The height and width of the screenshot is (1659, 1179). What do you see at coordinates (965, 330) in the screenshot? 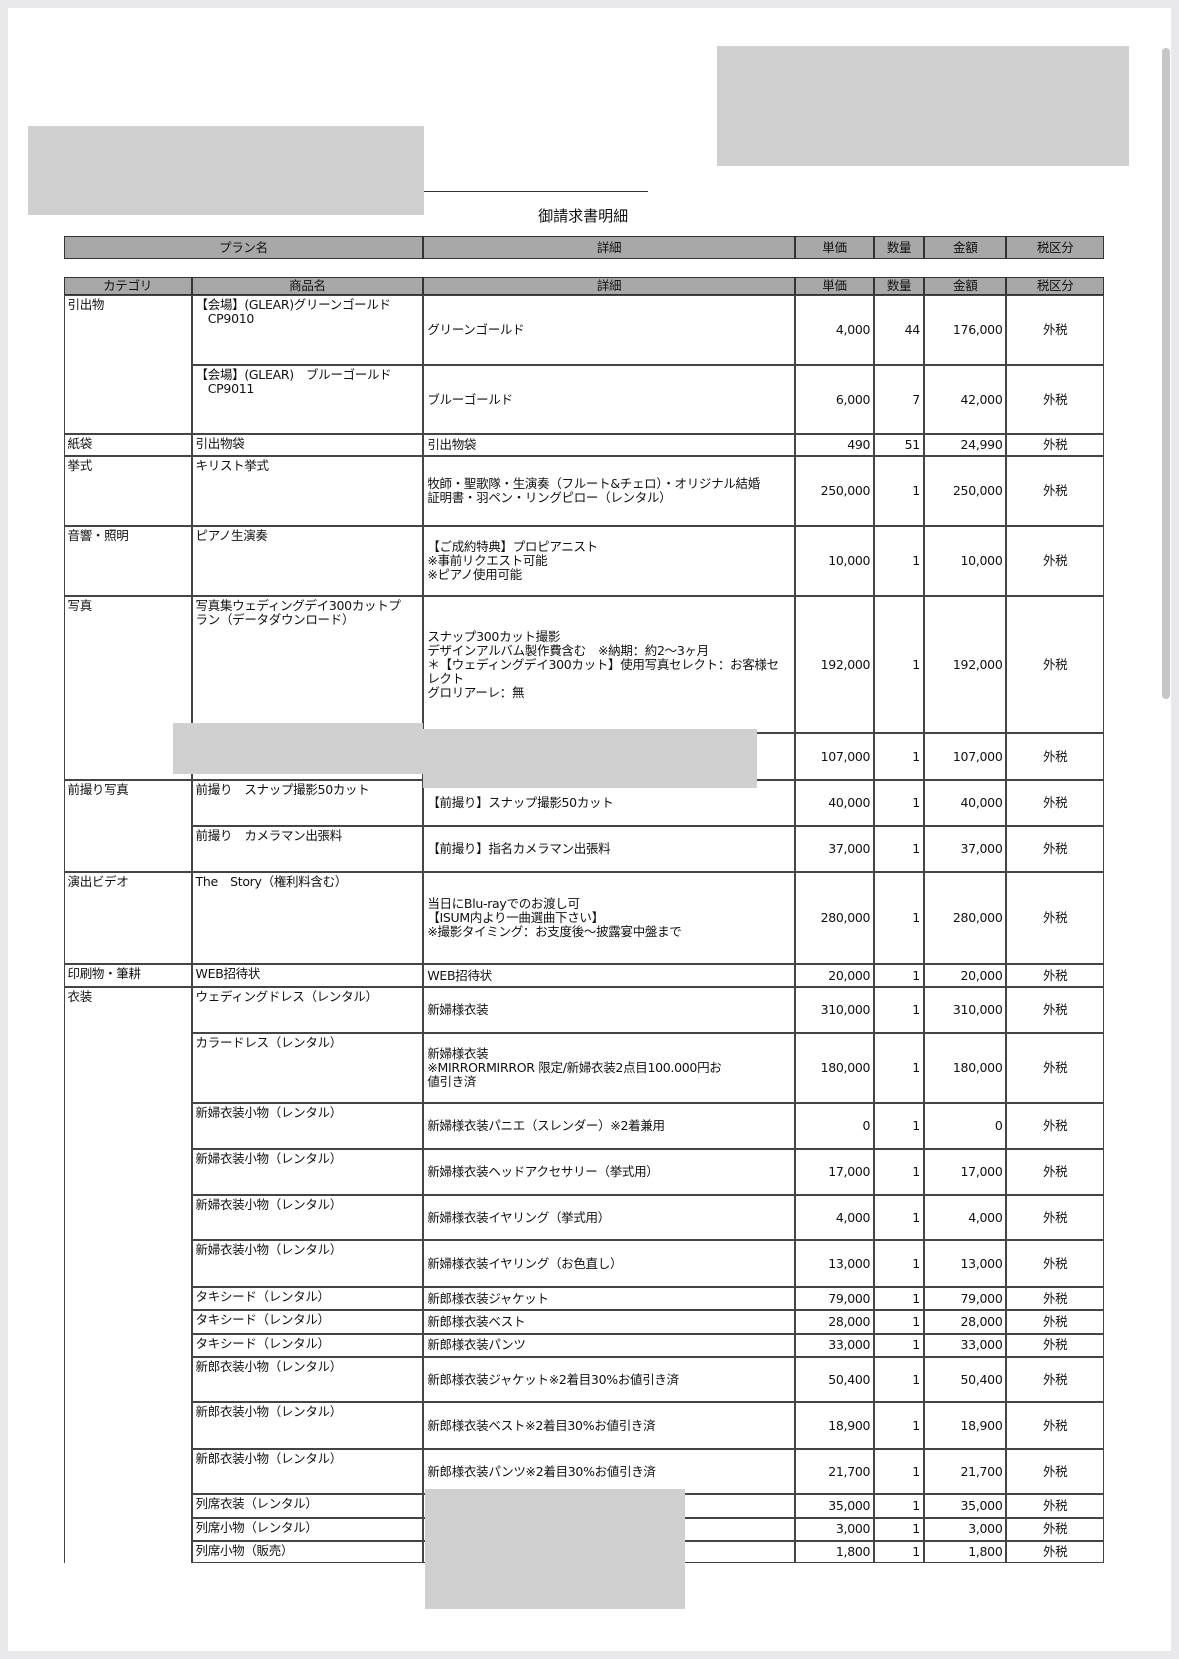
I see `row-amount: 176,000` at bounding box center [965, 330].